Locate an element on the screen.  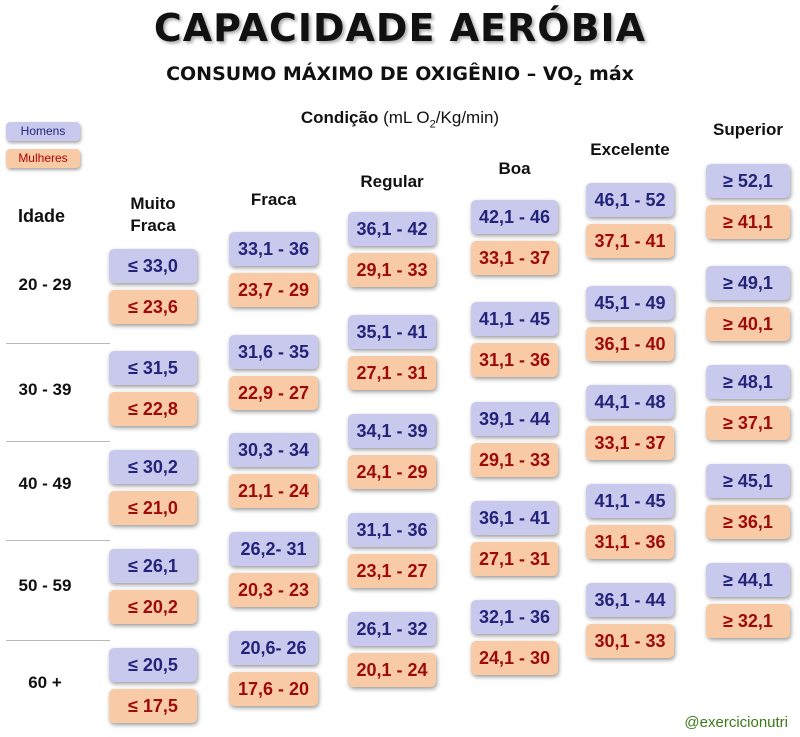
men-range-cell: 39,1 - 44 is located at coordinates (514, 419).